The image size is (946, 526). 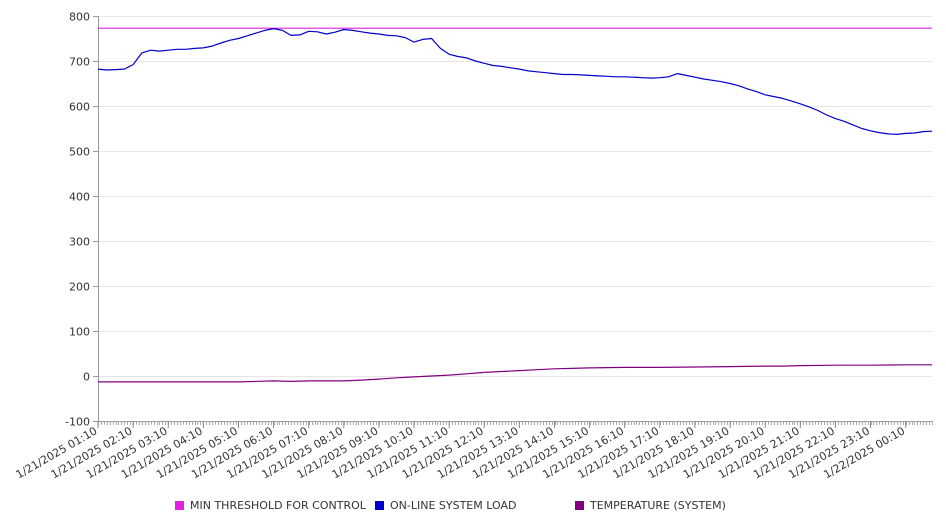 What do you see at coordinates (86, 377) in the screenshot?
I see `y-tick-label: 0` at bounding box center [86, 377].